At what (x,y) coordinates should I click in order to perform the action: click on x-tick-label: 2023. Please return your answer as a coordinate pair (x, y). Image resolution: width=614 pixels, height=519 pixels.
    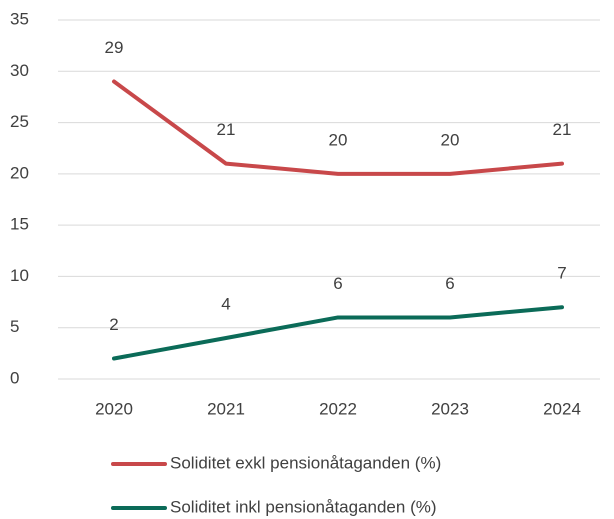
    Looking at the image, I should click on (450, 408).